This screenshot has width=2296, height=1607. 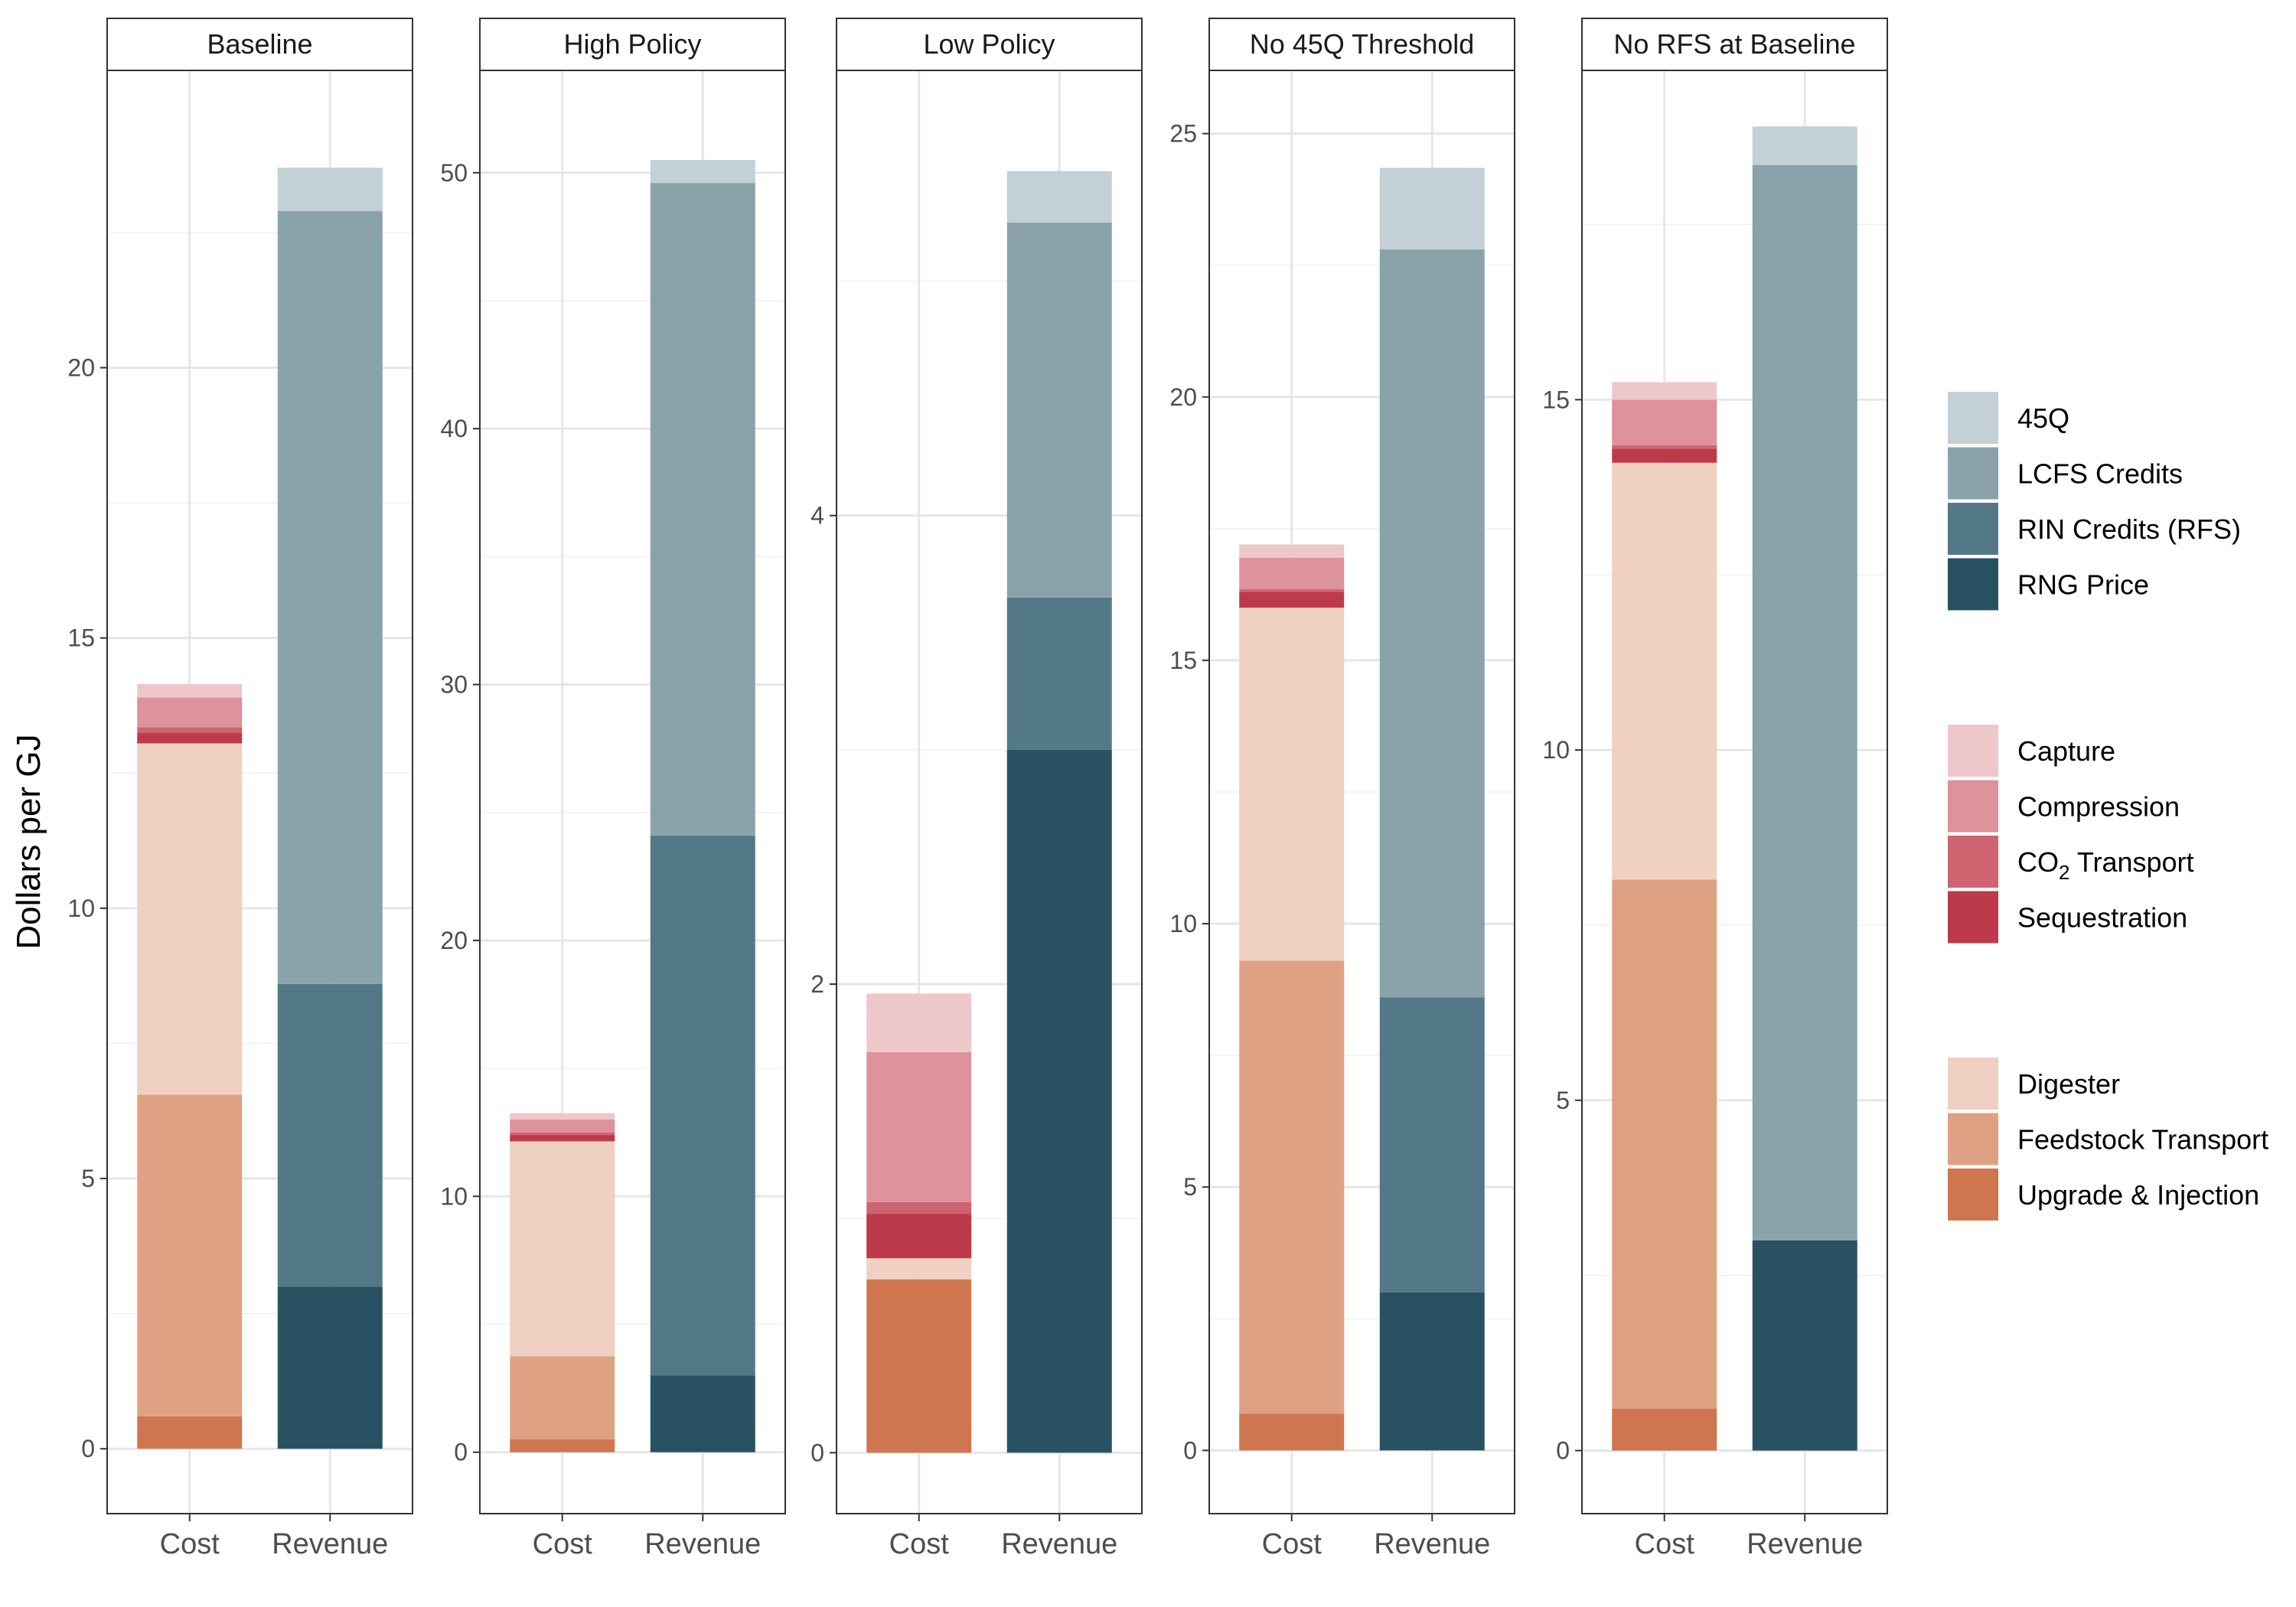 I want to click on legend-item-rin-credits-rfs: RIN Credits (RFS), so click(x=2094, y=529).